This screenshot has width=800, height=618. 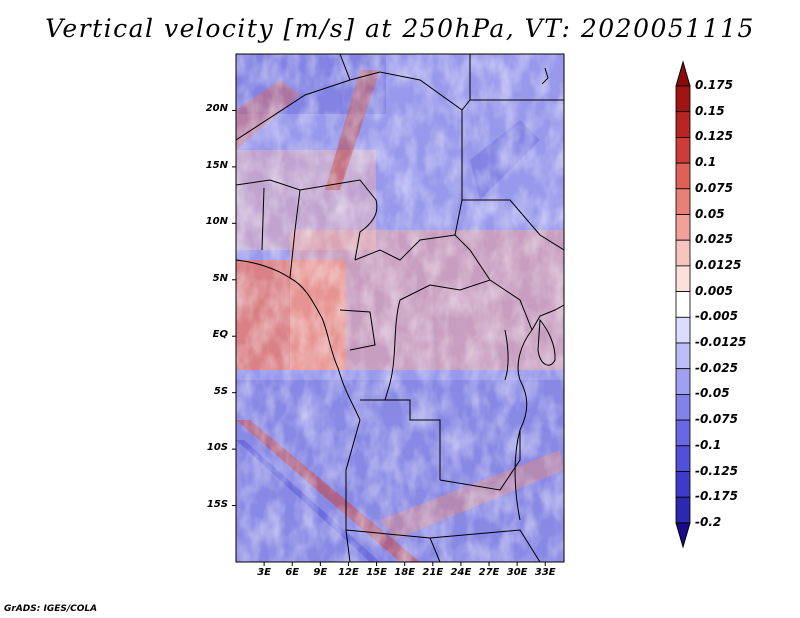 I want to click on lat-tick-label: 5S, so click(x=220, y=391).